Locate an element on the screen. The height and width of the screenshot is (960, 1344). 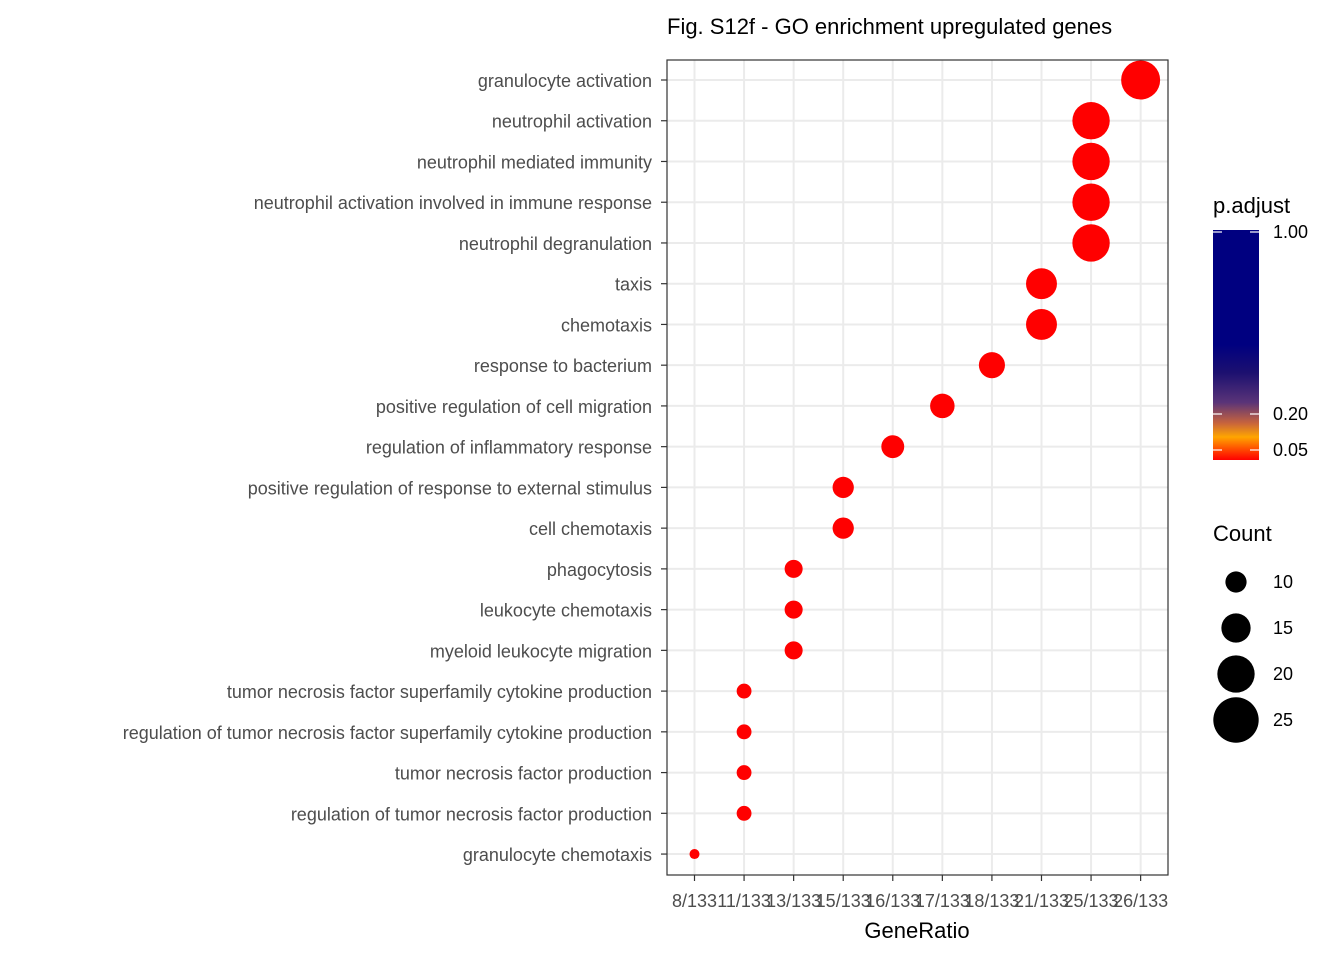
y-tick-label: tumor necrosis factor production is located at coordinates (523, 774).